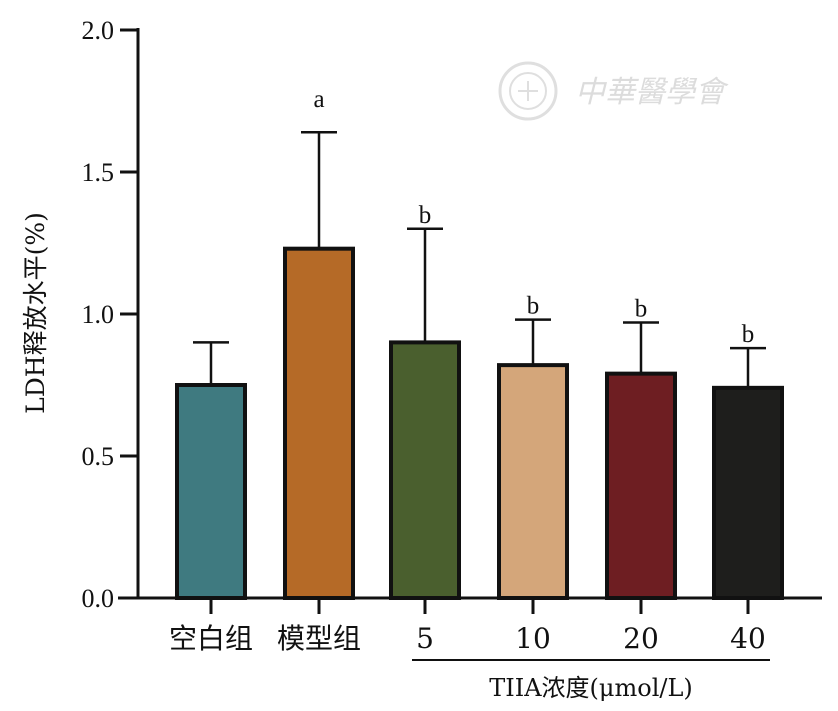  I want to click on x-tick-label: 10, so click(533, 638).